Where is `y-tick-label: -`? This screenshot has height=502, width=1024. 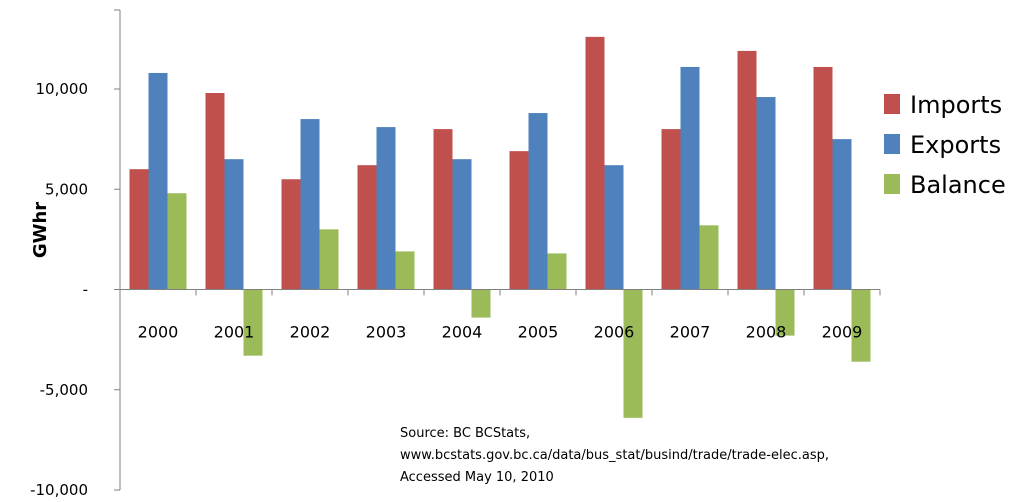 y-tick-label: - is located at coordinates (85, 290).